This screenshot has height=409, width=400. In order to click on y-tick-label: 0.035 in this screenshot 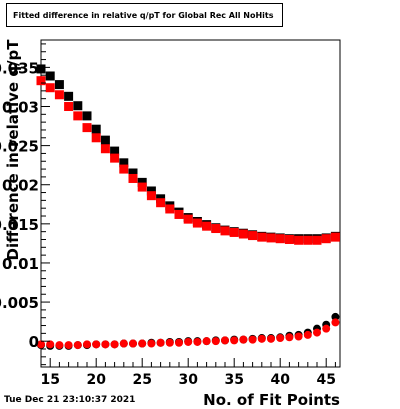, I will do `click(19, 68)`.